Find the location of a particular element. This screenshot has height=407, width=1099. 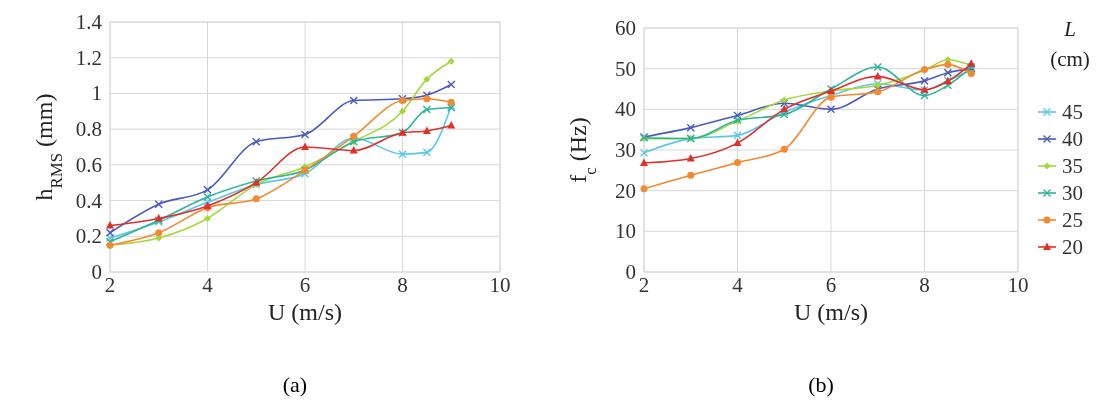

text: (a) is located at coordinates (295, 384).